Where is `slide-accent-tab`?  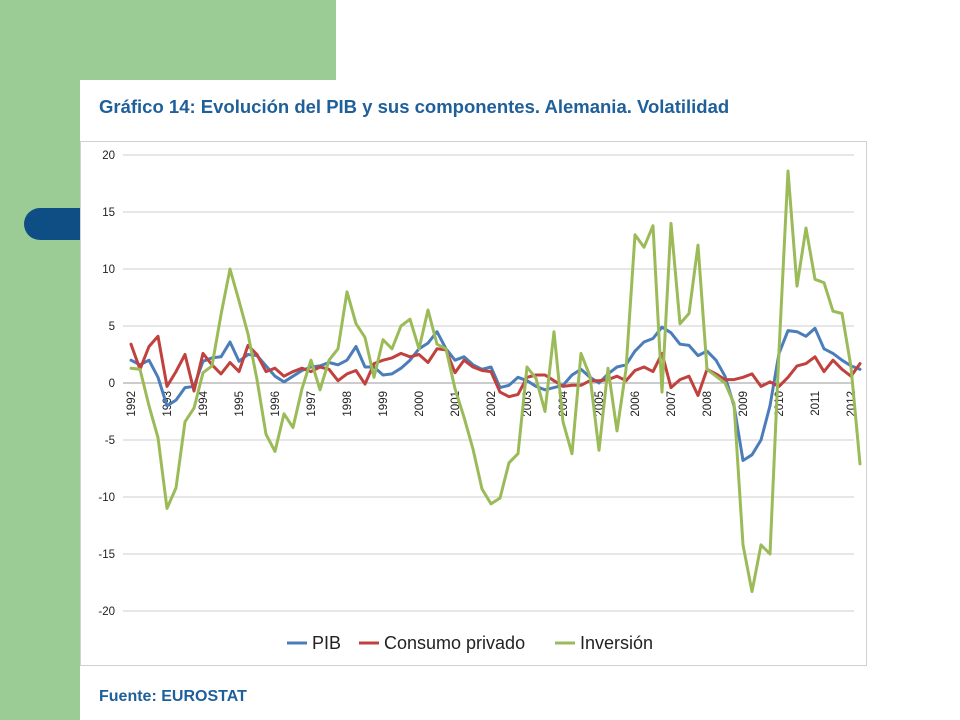
slide-accent-tab is located at coordinates (53, 224).